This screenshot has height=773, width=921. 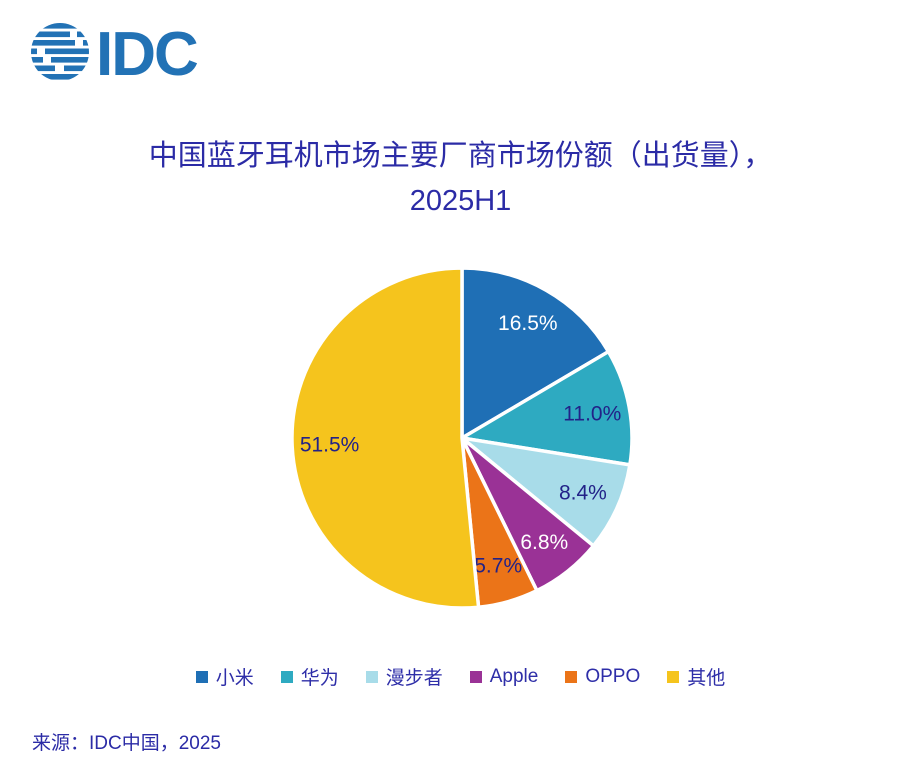 What do you see at coordinates (460, 201) in the screenshot?
I see `chart-title-line2: 2025H1` at bounding box center [460, 201].